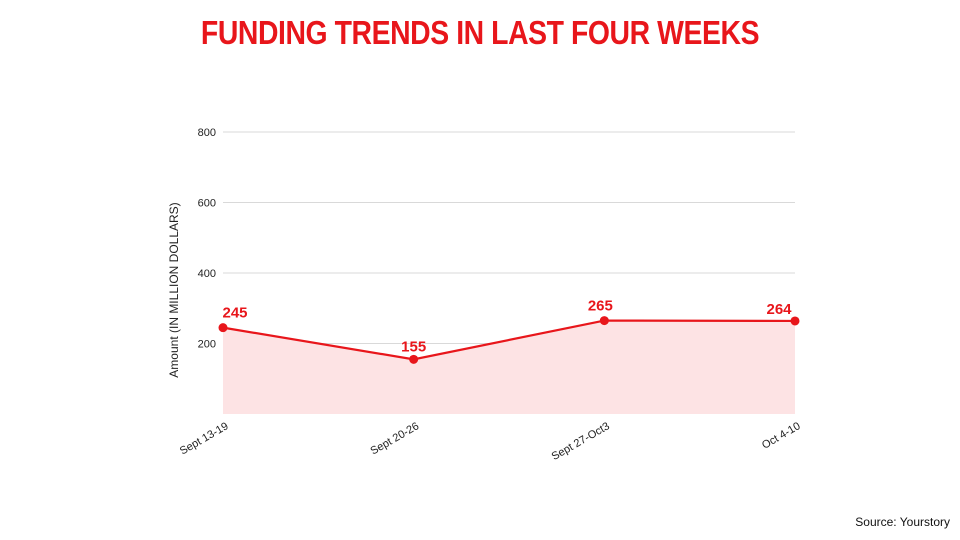 The width and height of the screenshot is (960, 540). I want to click on y-axis-label: Amount (IN MILLION DOLLARS), so click(174, 289).